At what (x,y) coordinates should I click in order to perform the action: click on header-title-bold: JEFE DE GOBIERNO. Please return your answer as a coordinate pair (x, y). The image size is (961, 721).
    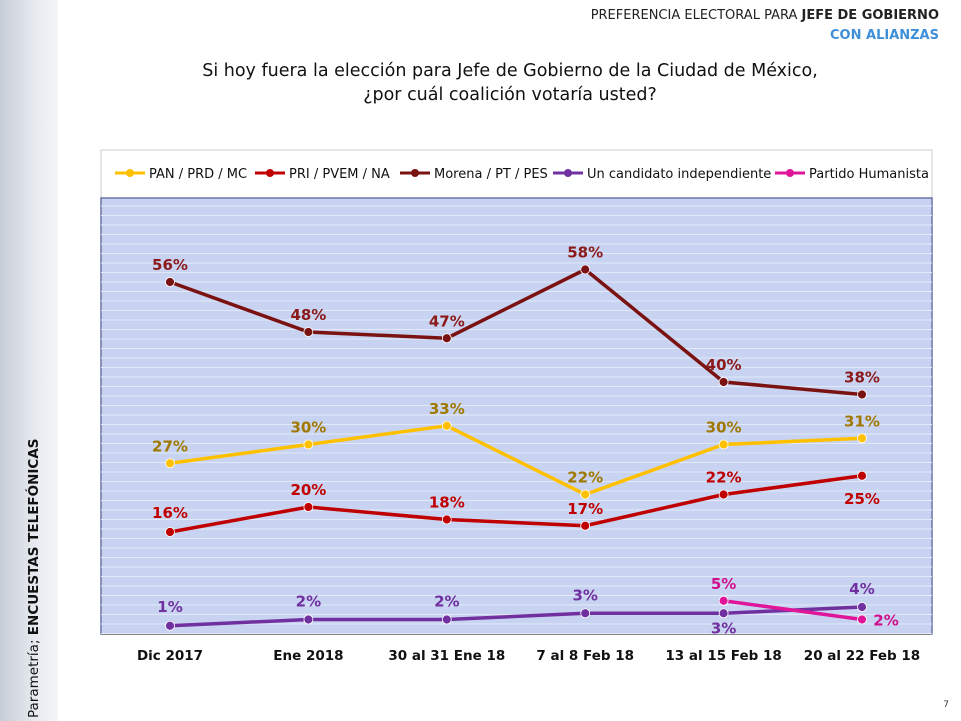
    Looking at the image, I should click on (870, 15).